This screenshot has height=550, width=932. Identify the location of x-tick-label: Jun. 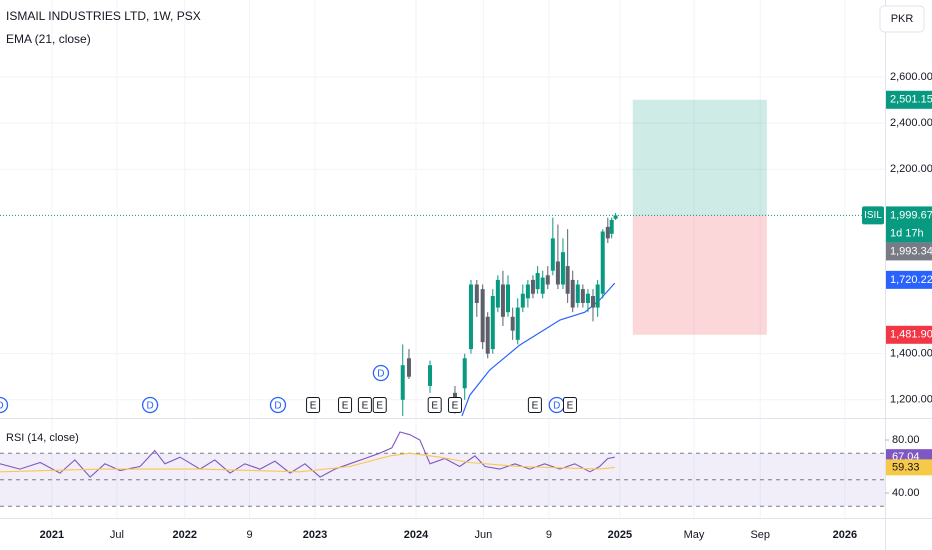
(484, 535).